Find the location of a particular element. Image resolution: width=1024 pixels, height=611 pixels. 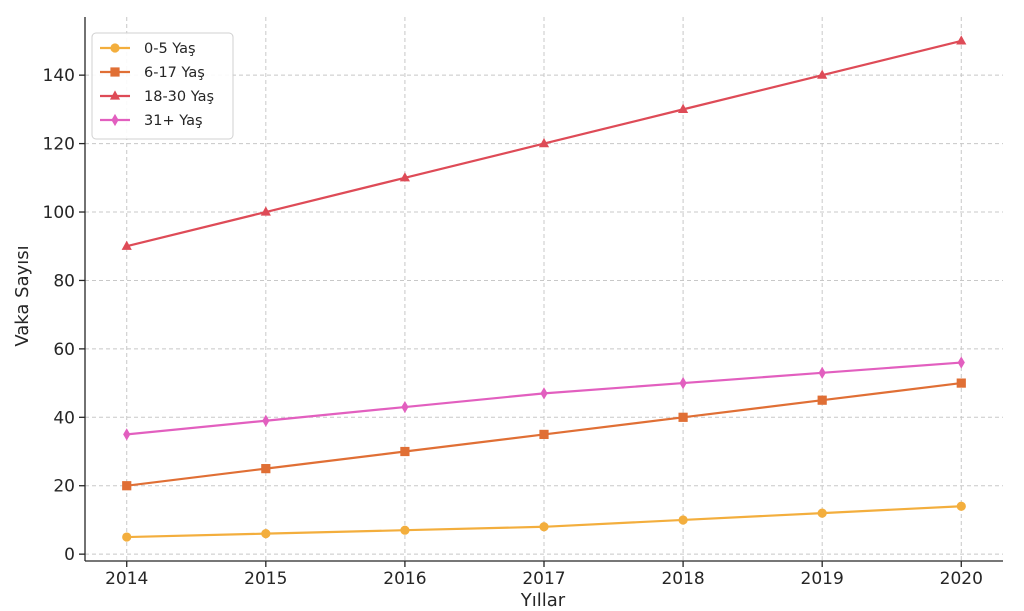

x-tick-label: 2018 is located at coordinates (682, 579).